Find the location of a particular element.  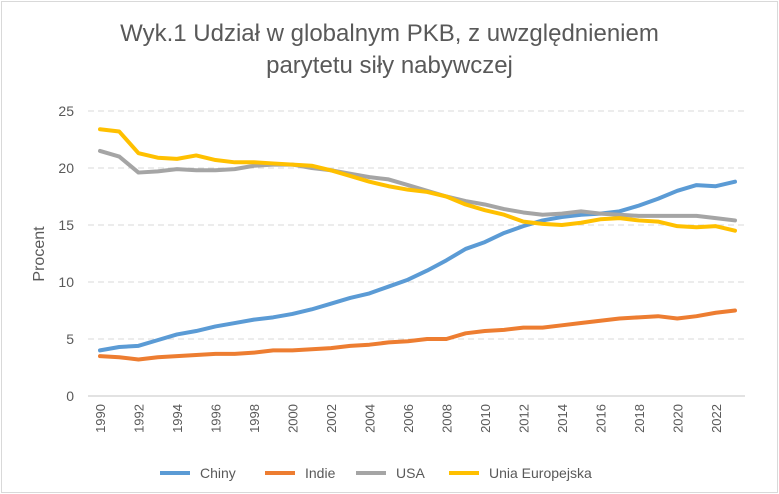

series-line-indie is located at coordinates (417, 335).